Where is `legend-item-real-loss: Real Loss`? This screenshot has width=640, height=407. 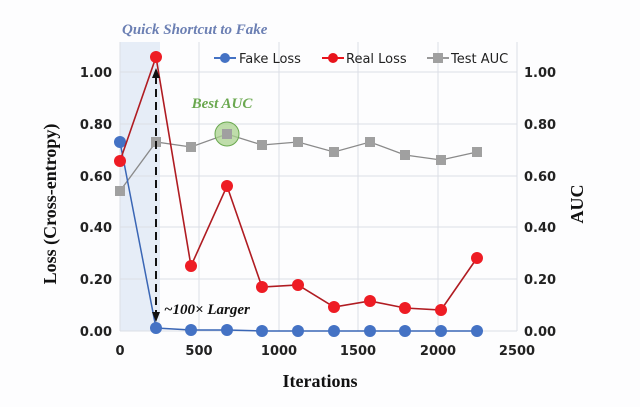 legend-item-real-loss: Real Loss is located at coordinates (364, 59).